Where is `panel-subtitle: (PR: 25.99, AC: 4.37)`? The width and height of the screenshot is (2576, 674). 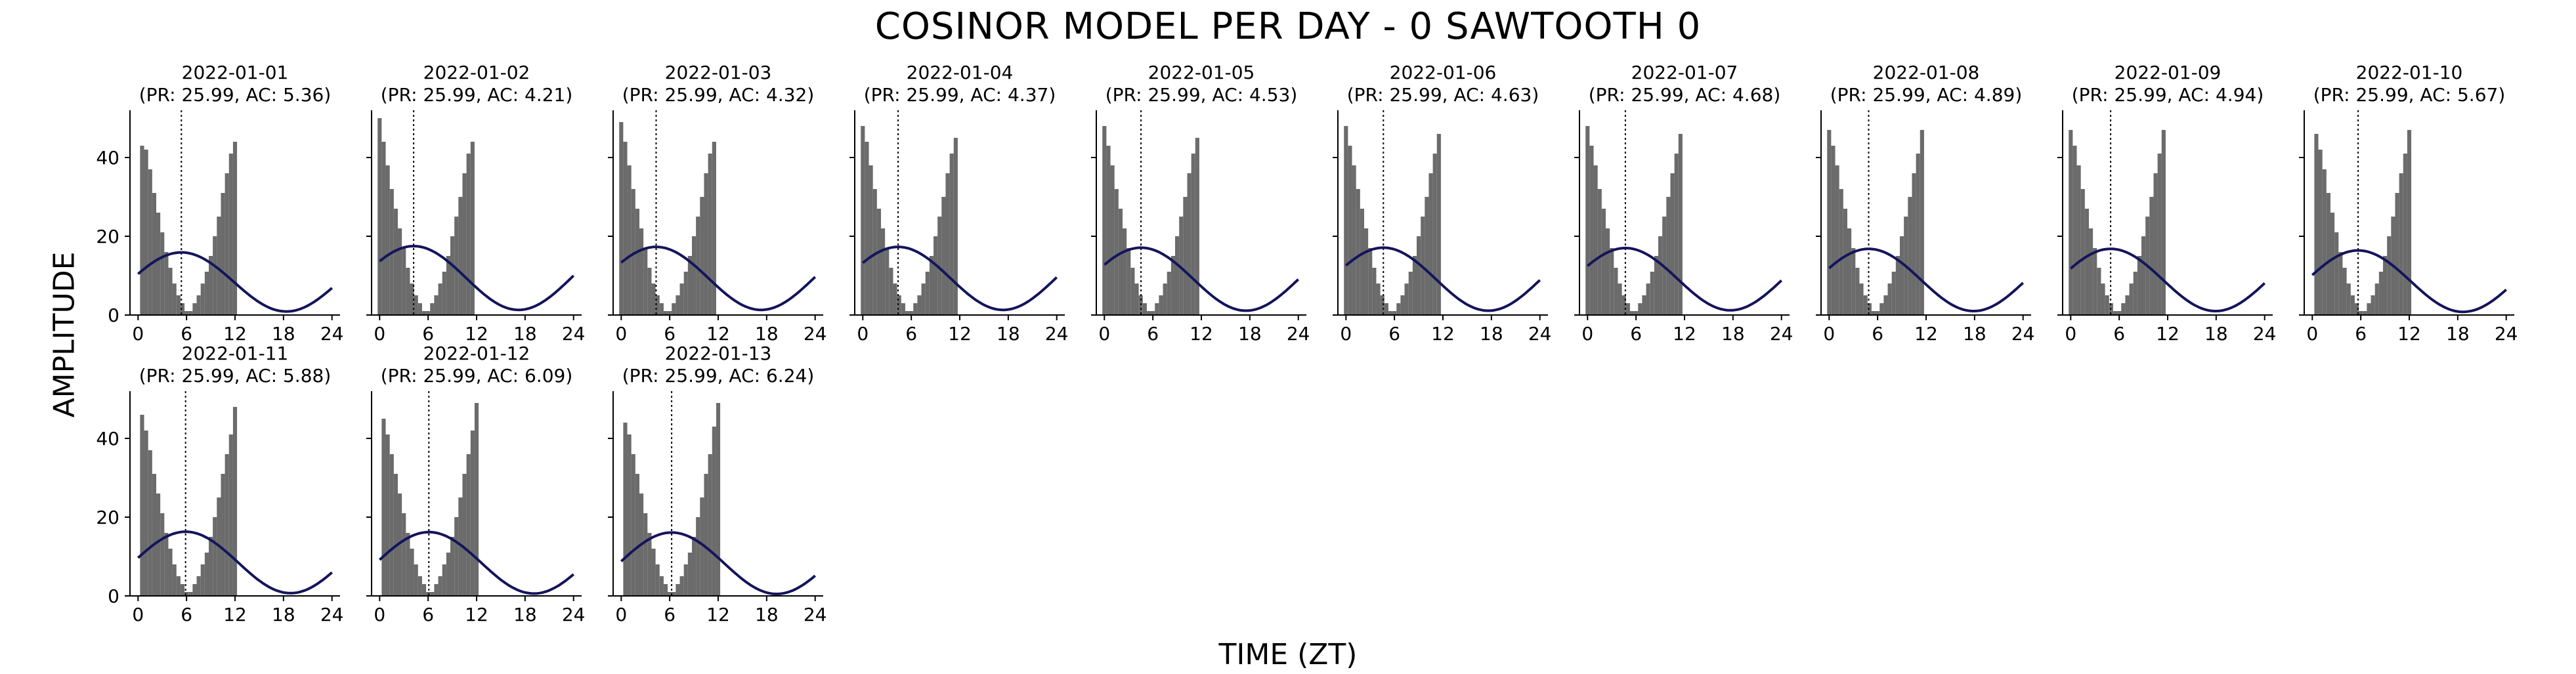
panel-subtitle: (PR: 25.99, AC: 4.37) is located at coordinates (960, 95).